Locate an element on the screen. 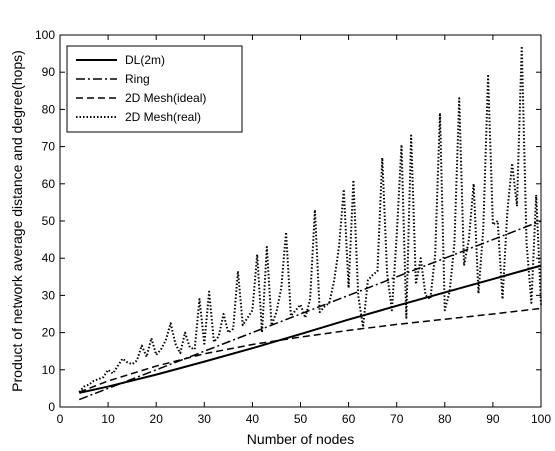 The height and width of the screenshot is (451, 555). x-axis-label: Number of nodes is located at coordinates (300, 439).